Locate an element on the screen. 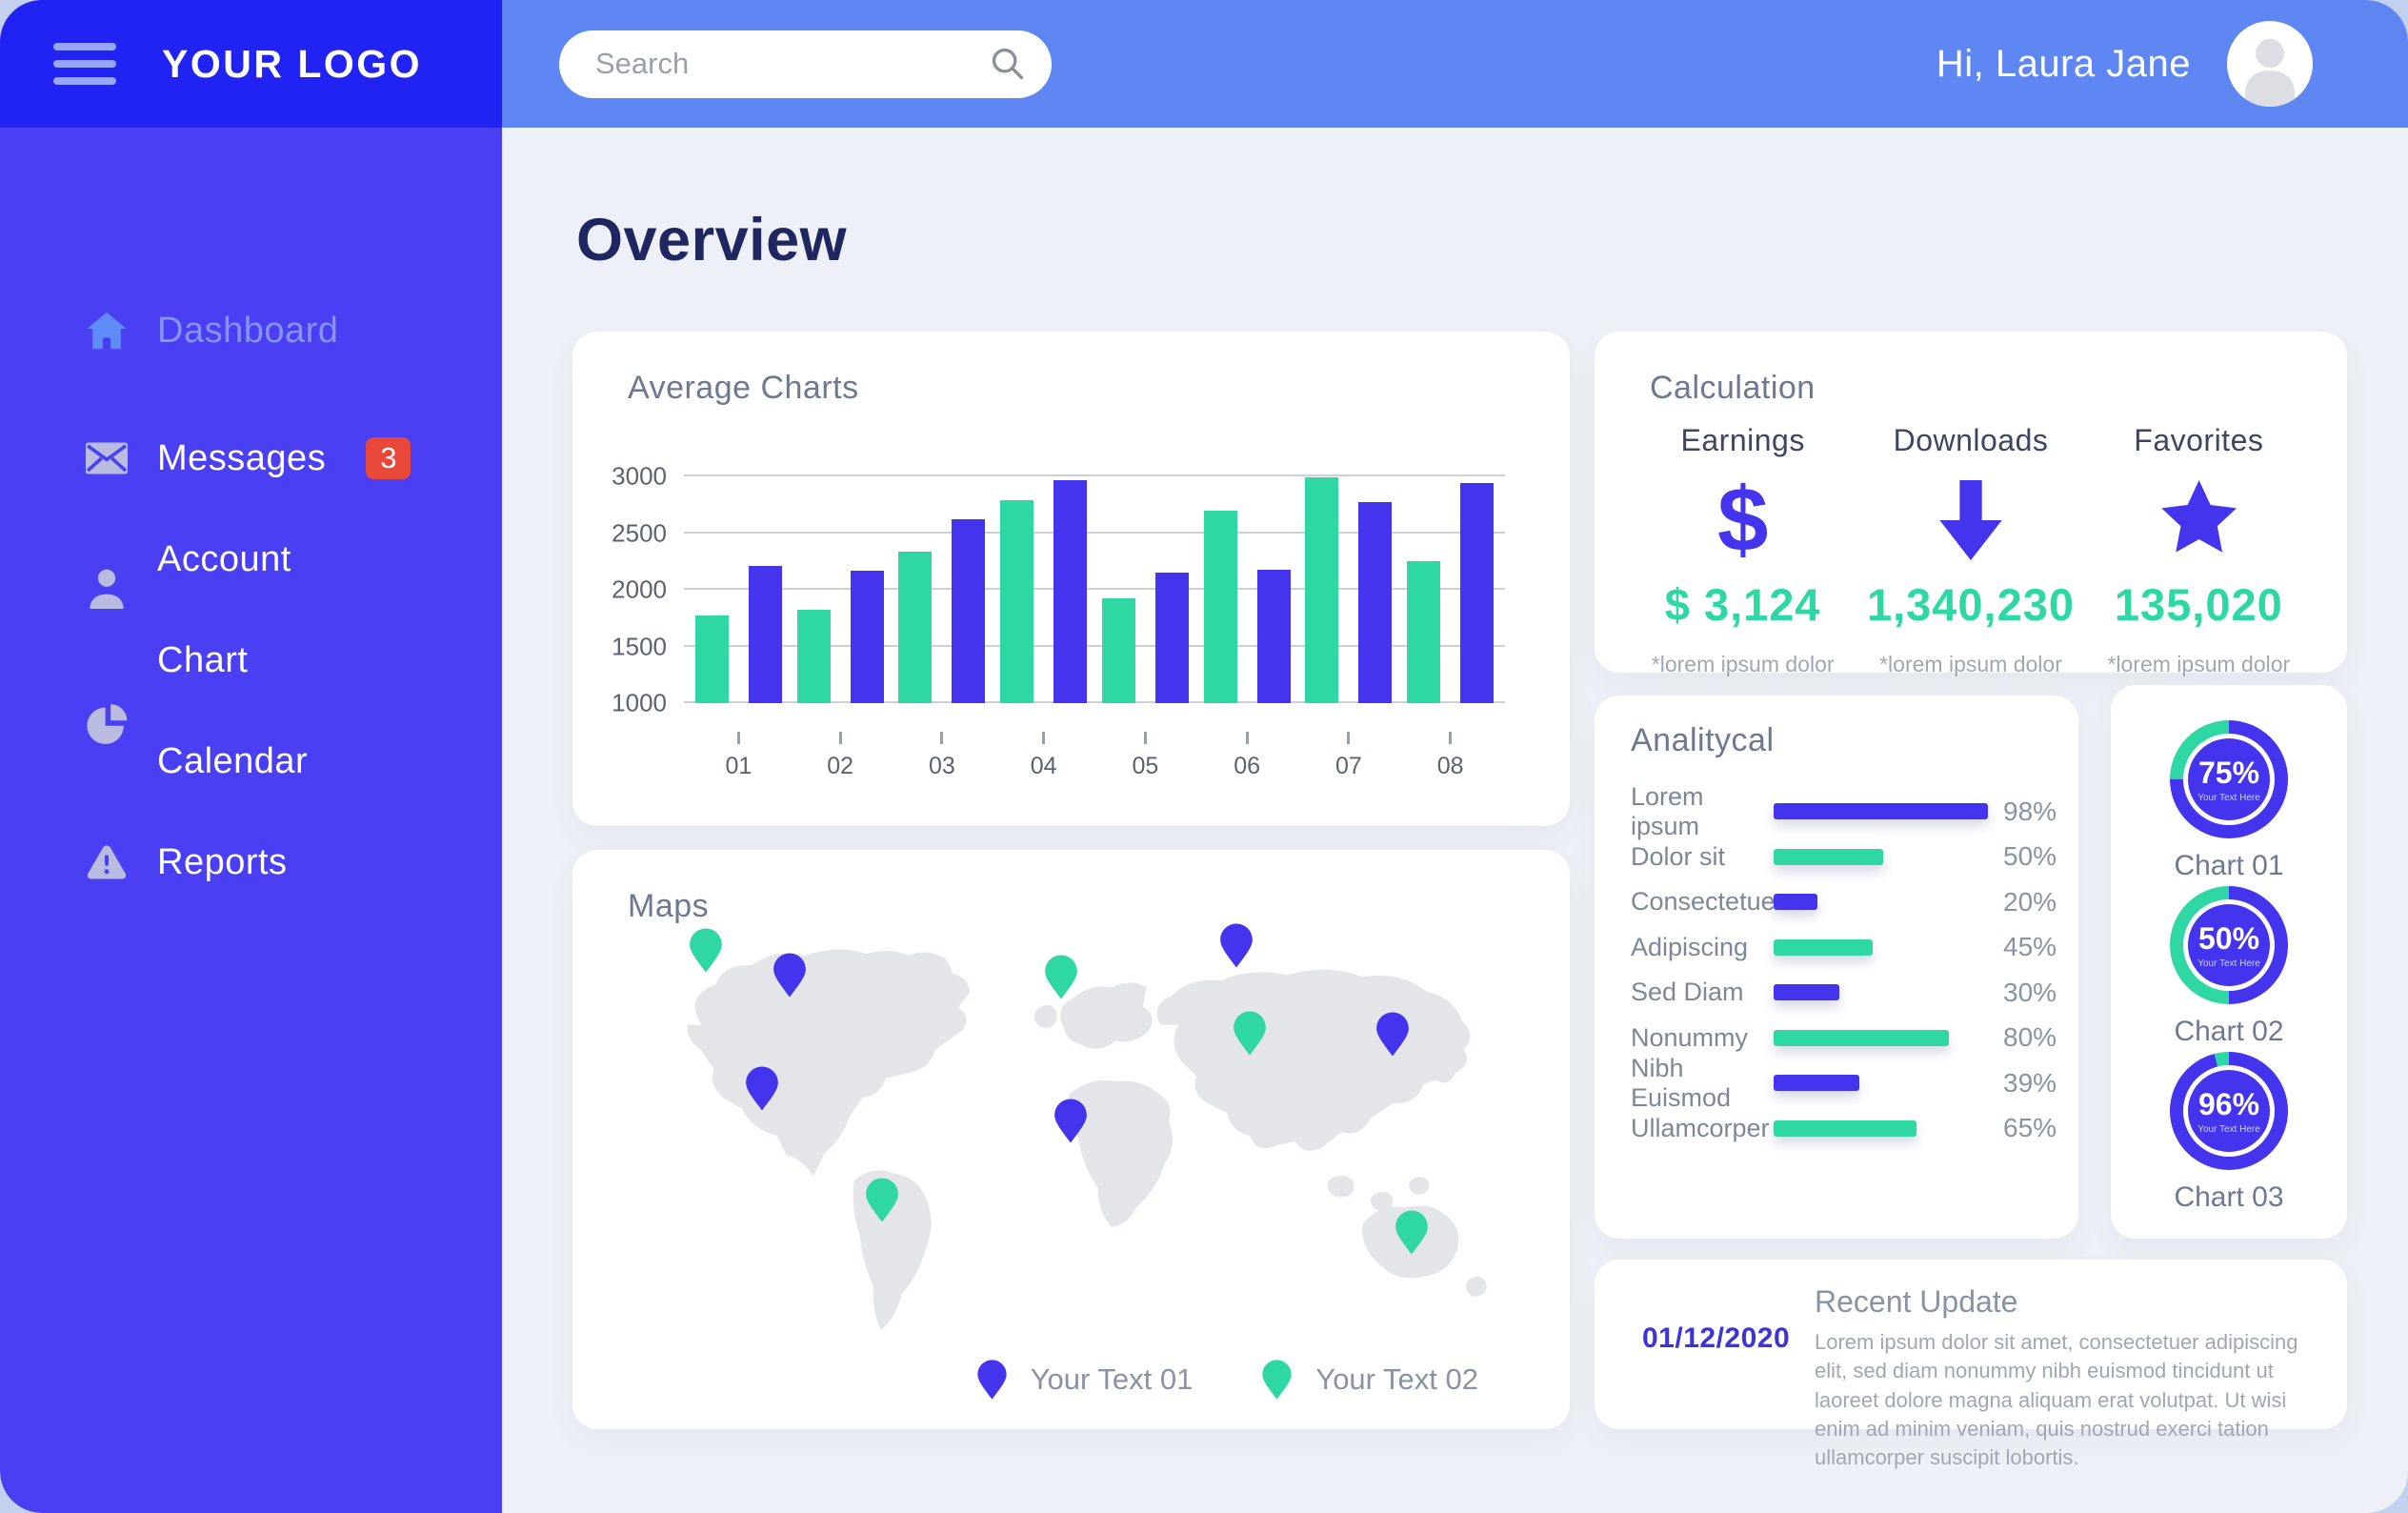 The width and height of the screenshot is (2408, 1513). stat-favorites: Favorites 135,020 *lorem ipsum dolor is located at coordinates (2199, 550).